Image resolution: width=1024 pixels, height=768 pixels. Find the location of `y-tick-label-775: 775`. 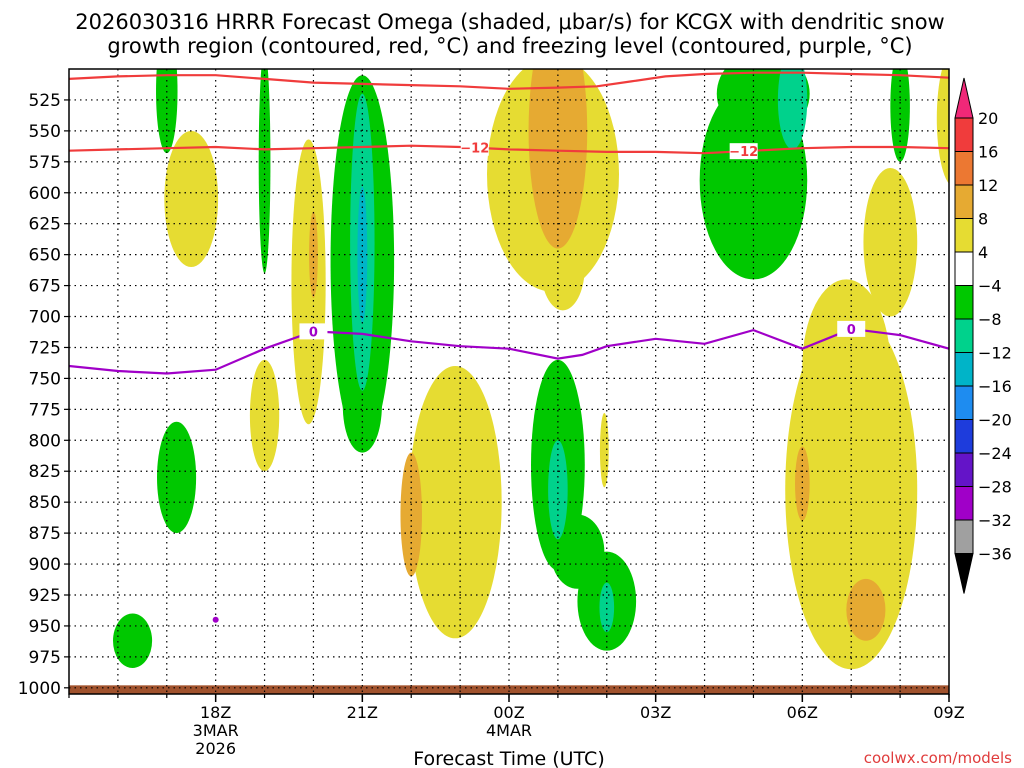

y-tick-label-775: 775 is located at coordinates (45, 410).